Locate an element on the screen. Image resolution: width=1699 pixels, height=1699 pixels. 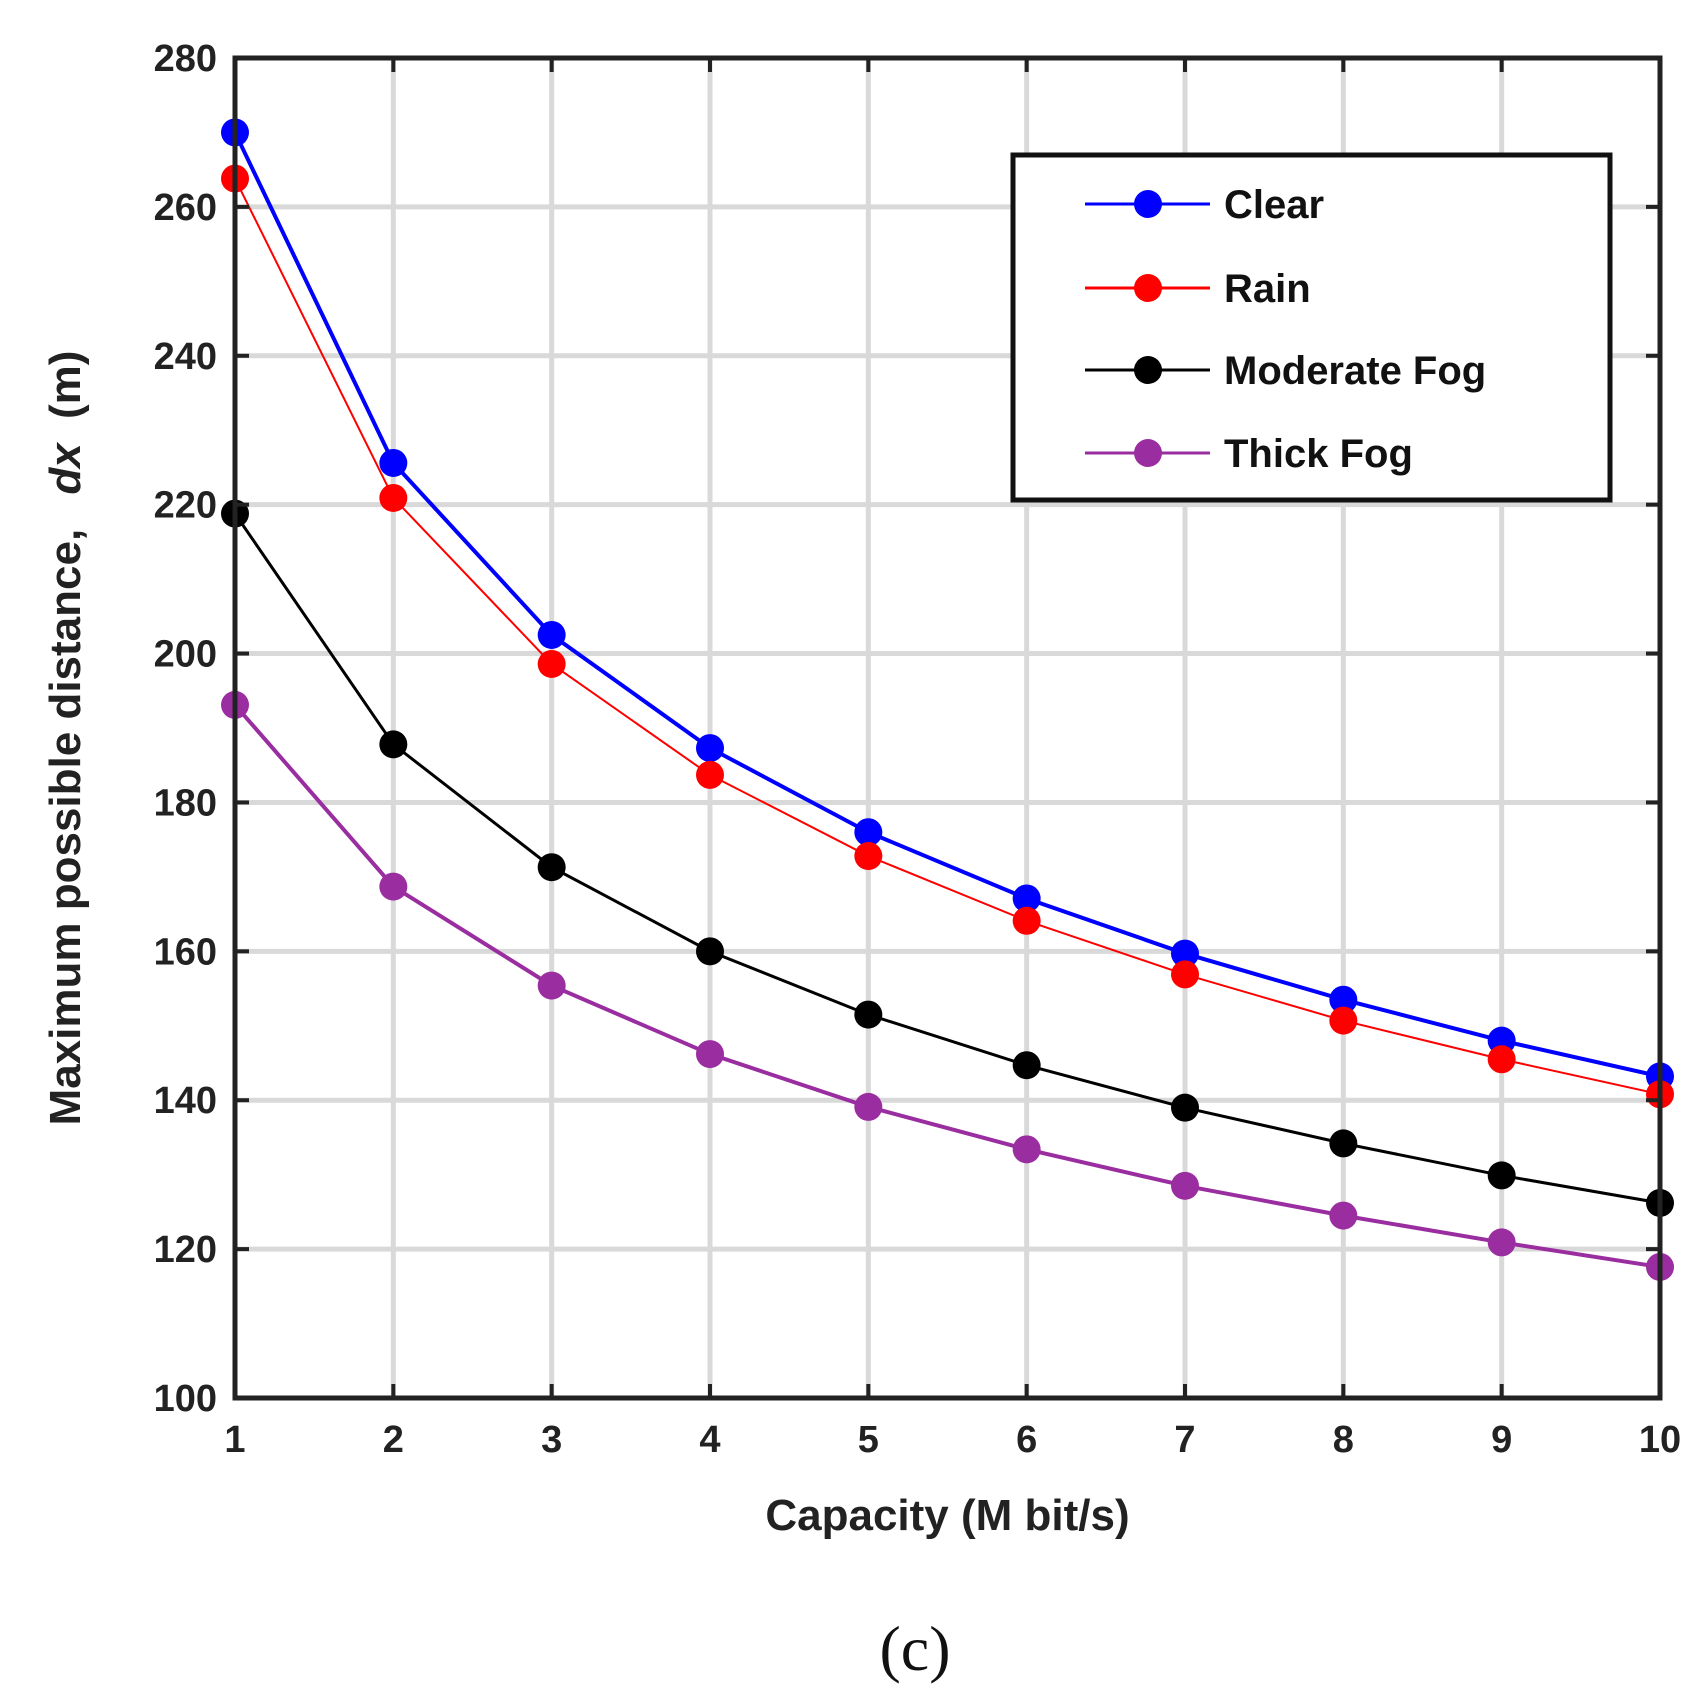
x-tick-label-8: 8 is located at coordinates (1343, 1440).